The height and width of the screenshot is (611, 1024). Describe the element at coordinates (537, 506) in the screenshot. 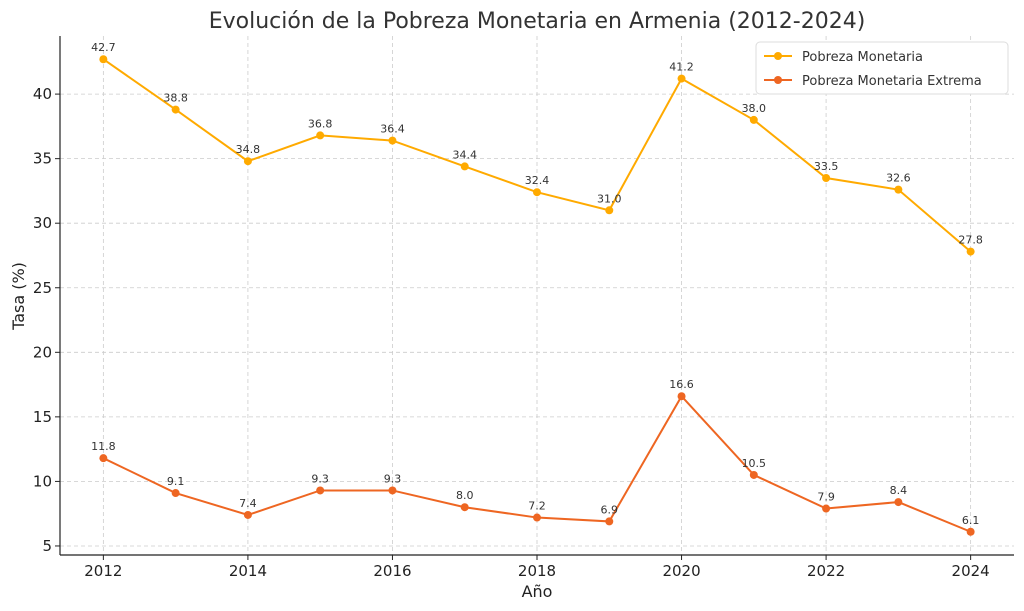

I see `data-label: 7.2` at that location.